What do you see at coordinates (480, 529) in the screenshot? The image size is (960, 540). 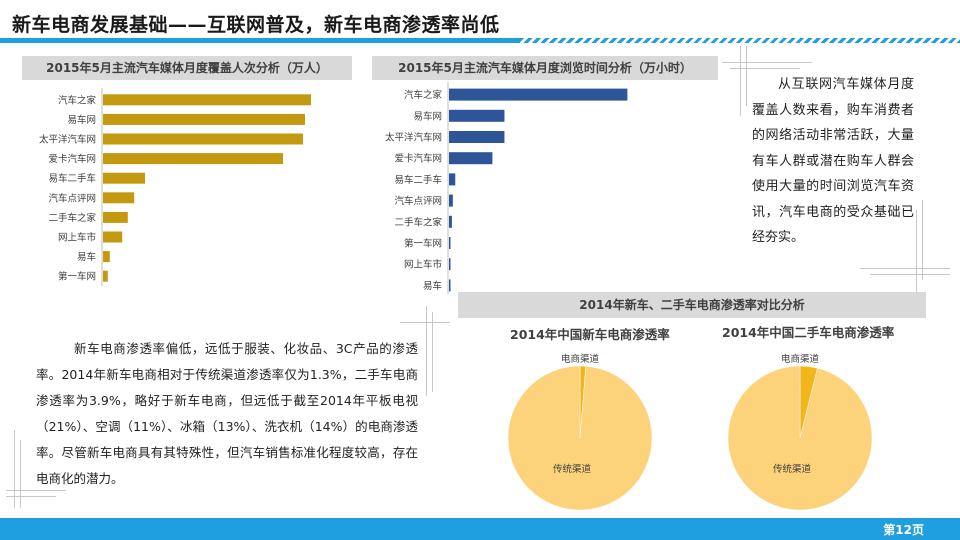 I see `footer-bar: 第12页` at bounding box center [480, 529].